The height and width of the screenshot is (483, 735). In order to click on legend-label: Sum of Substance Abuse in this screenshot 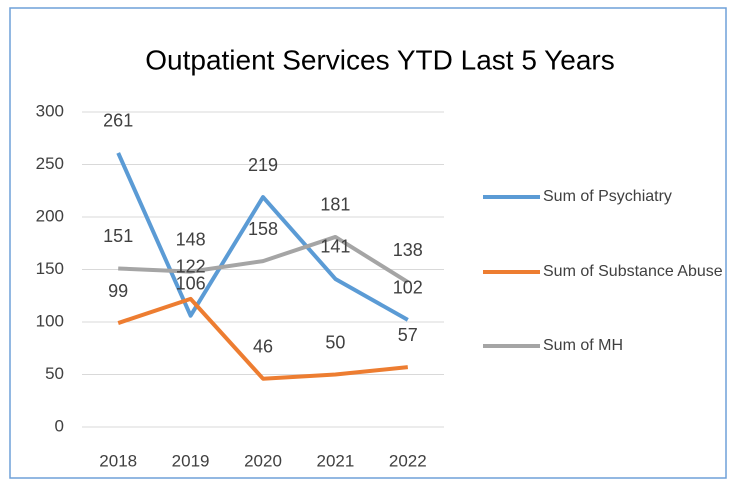, I will do `click(633, 271)`.